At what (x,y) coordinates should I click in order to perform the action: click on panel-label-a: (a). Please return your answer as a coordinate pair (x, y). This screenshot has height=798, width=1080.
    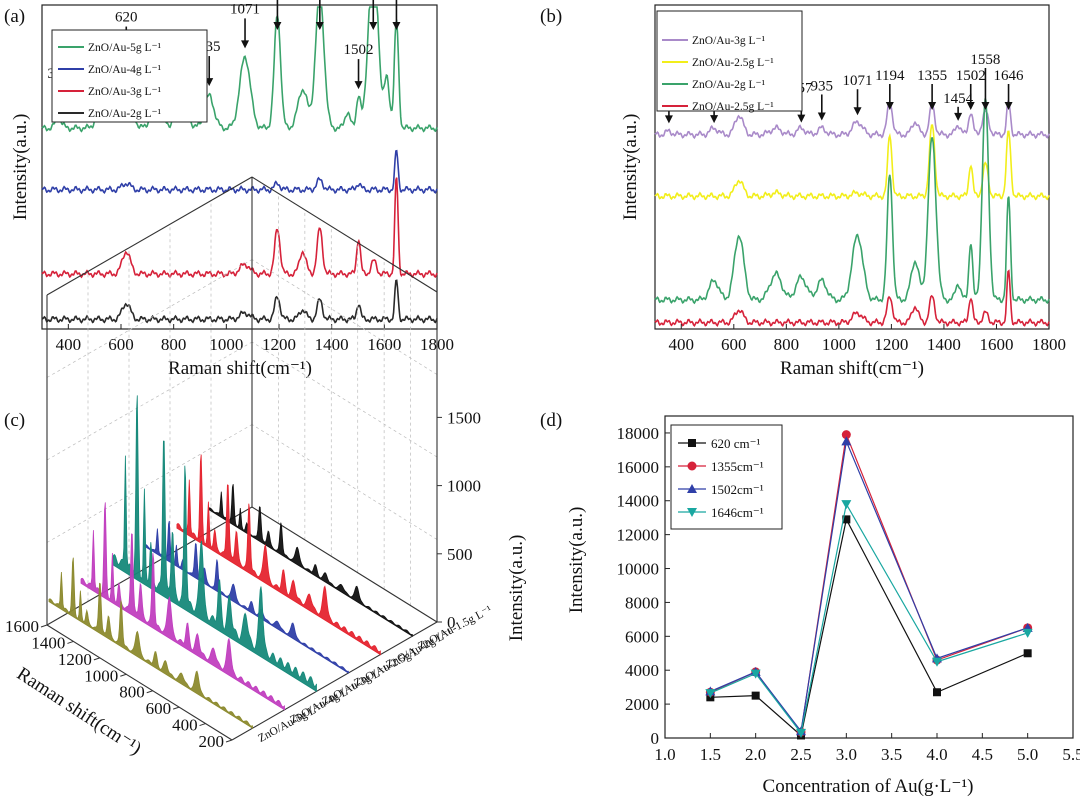
    Looking at the image, I should click on (14, 16).